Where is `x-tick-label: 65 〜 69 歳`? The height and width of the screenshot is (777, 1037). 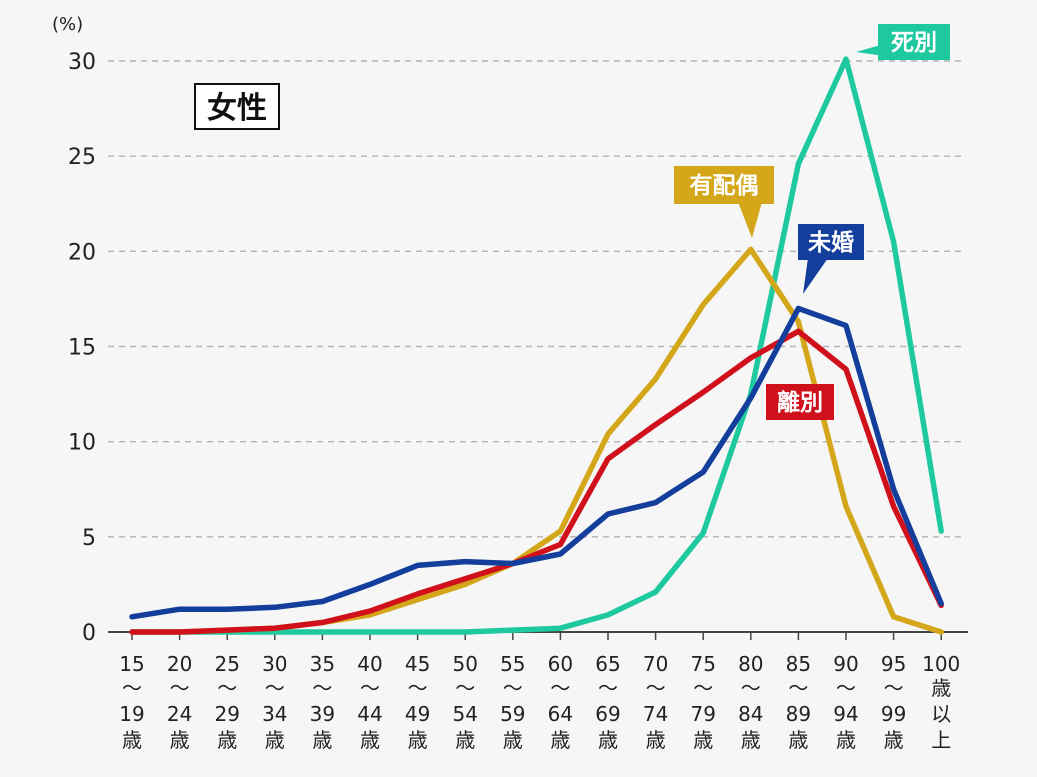 x-tick-label: 65 〜 69 歳 is located at coordinates (607, 702).